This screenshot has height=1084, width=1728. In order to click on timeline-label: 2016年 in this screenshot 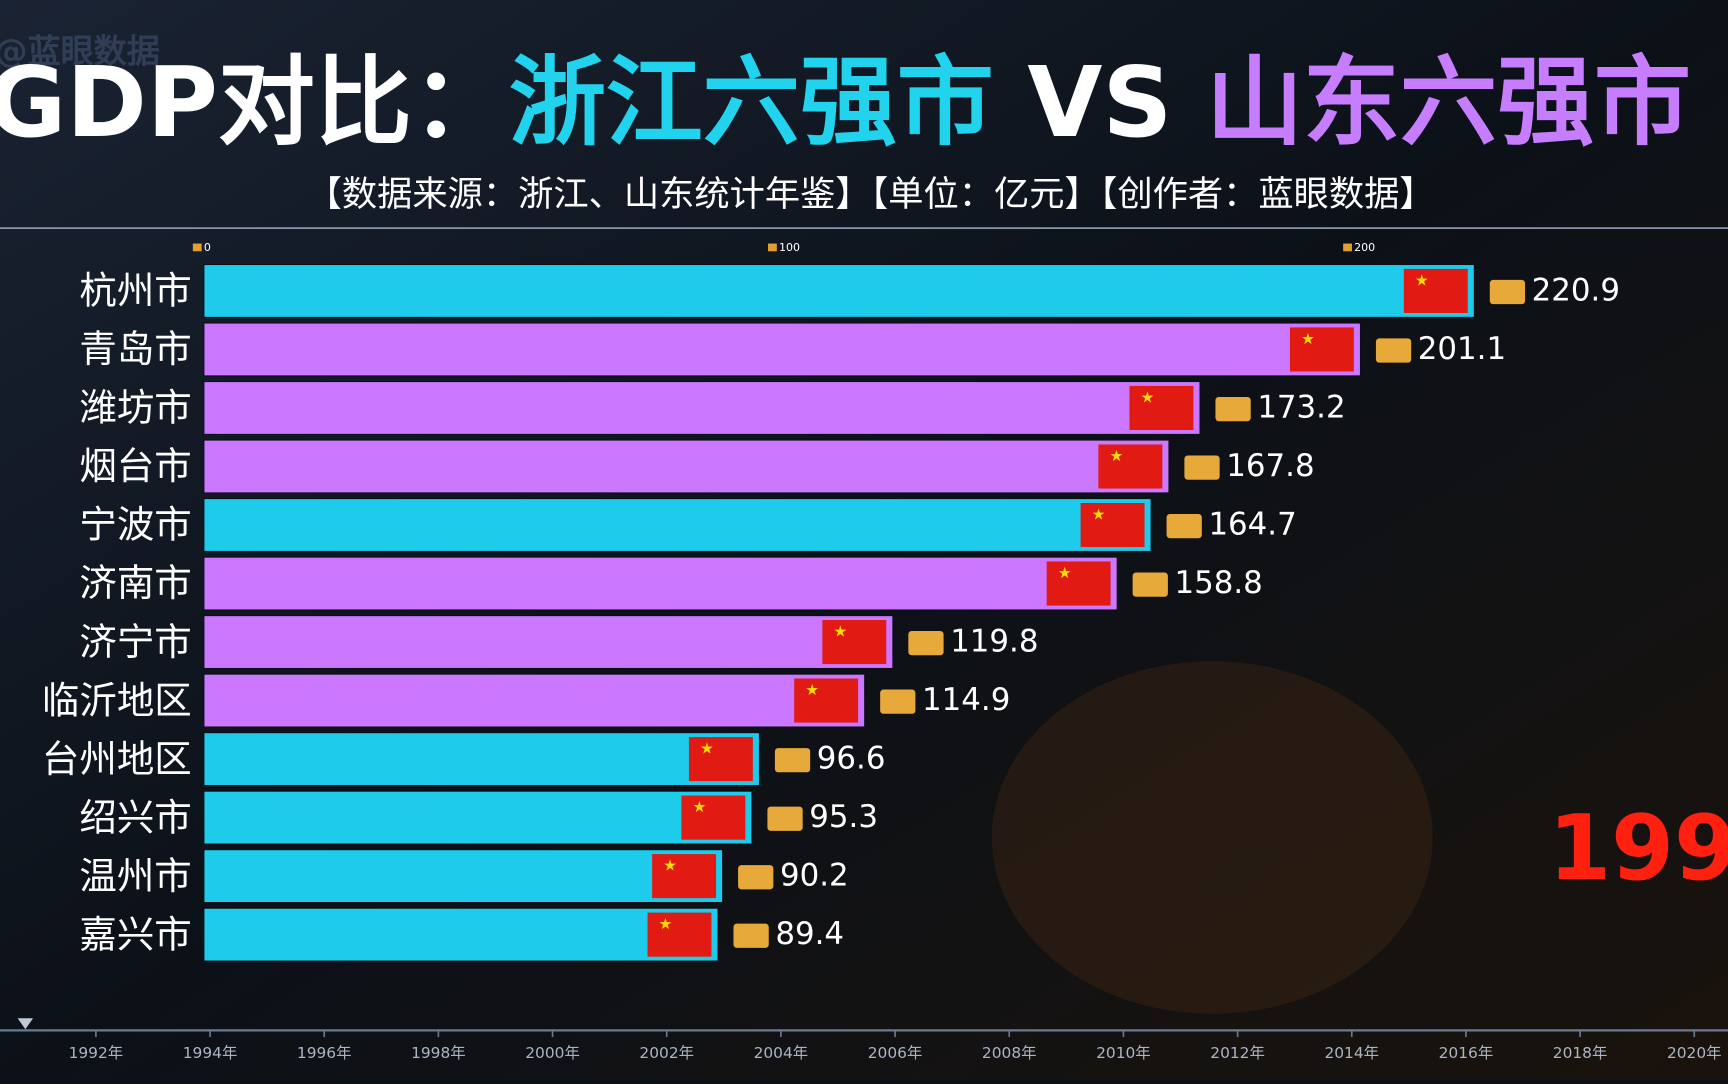, I will do `click(1466, 1053)`.